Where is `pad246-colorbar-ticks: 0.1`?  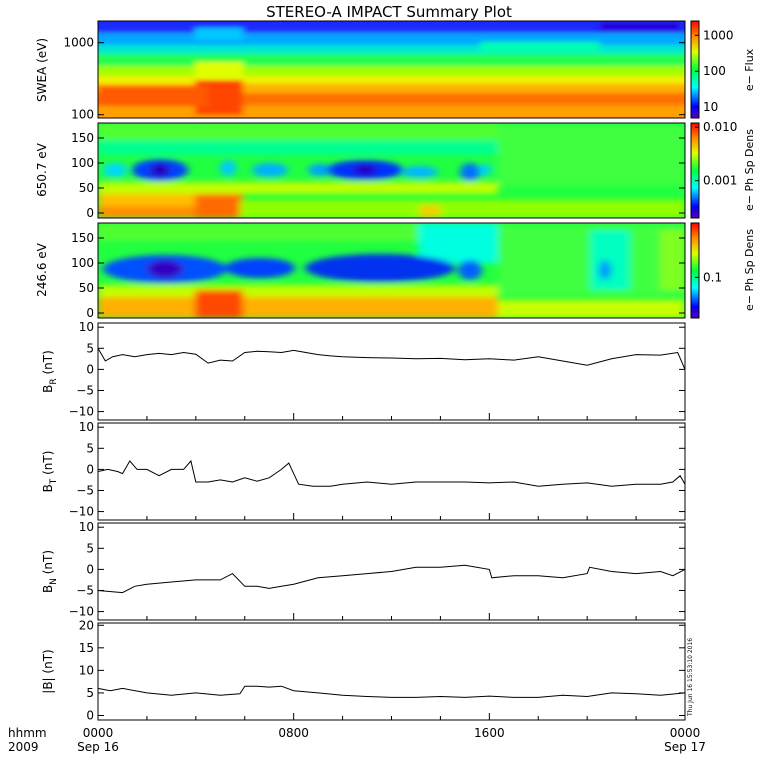 pad246-colorbar-ticks: 0.1 is located at coordinates (708, 277).